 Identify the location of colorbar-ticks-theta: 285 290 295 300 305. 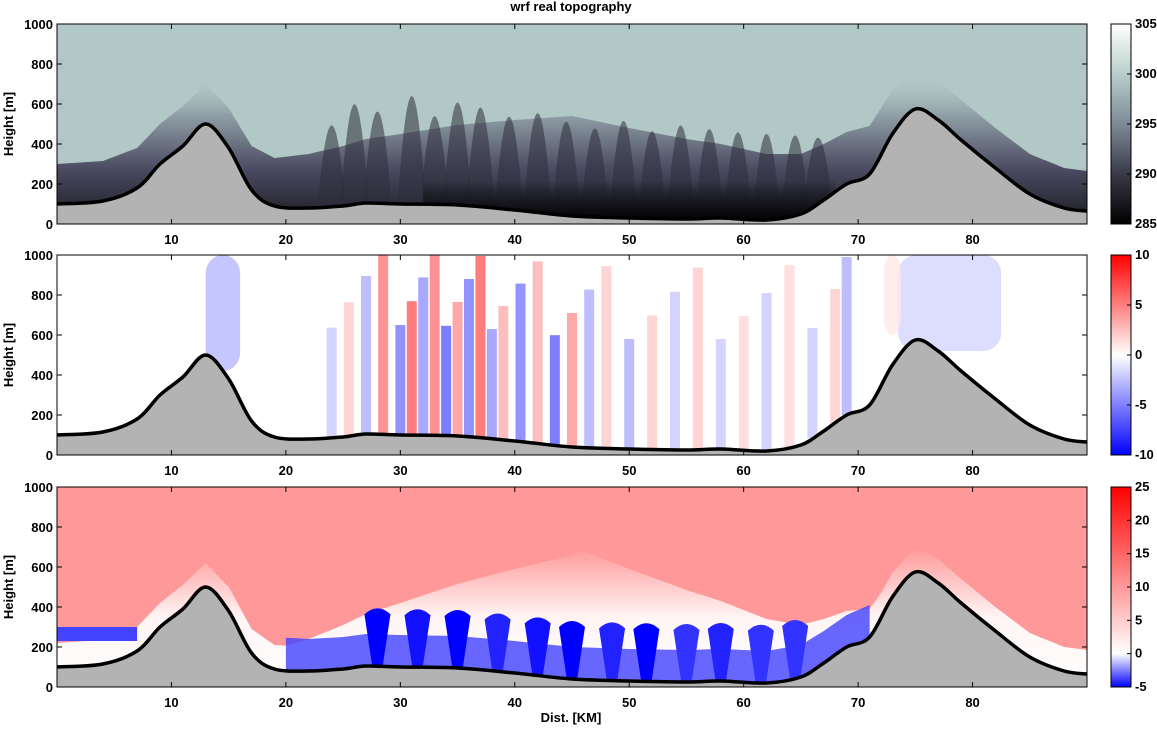
(1142, 123).